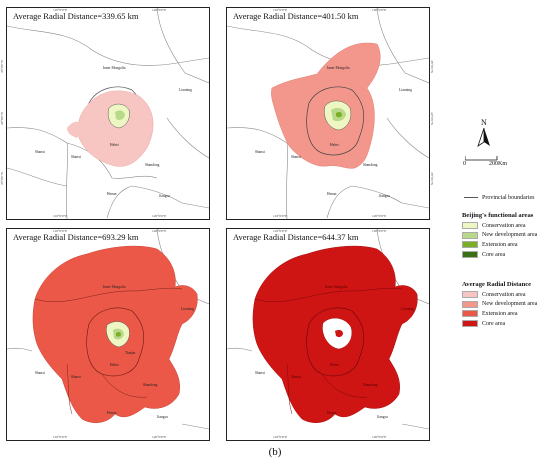 Image resolution: width=550 pixels, height=465 pixels. Describe the element at coordinates (296, 16) in the screenshot. I see `panel-title: Average Radial Distance=401.50 km` at that location.